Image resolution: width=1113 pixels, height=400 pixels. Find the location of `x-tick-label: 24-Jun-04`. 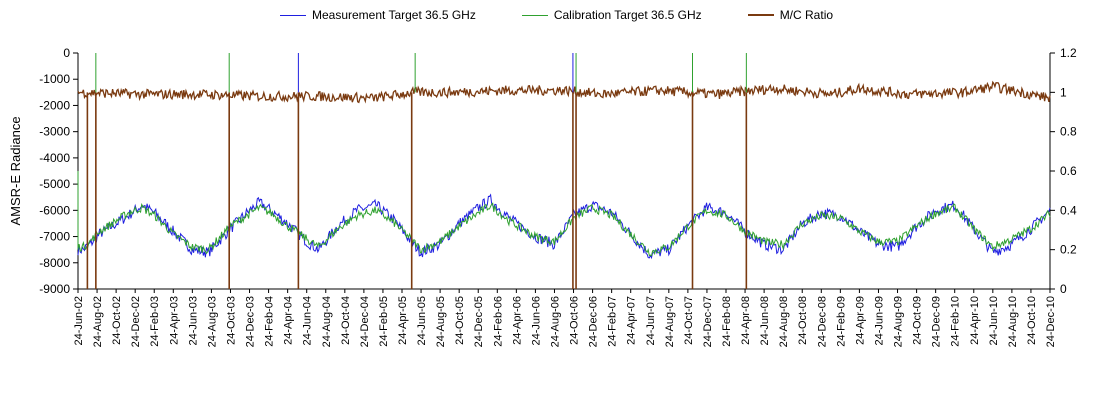

x-tick-label: 24-Jun-04 is located at coordinates (308, 321).